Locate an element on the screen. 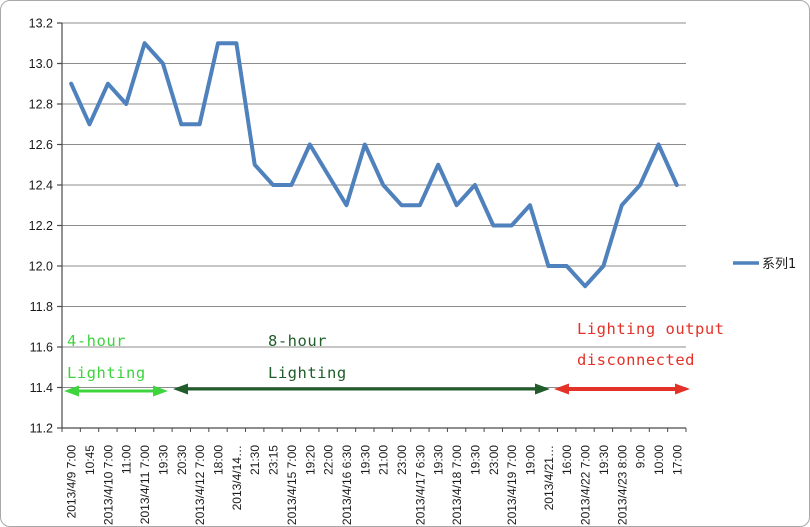 The image size is (810, 527). x-tick-label: 2013/4/17 6:30 is located at coordinates (420, 485).